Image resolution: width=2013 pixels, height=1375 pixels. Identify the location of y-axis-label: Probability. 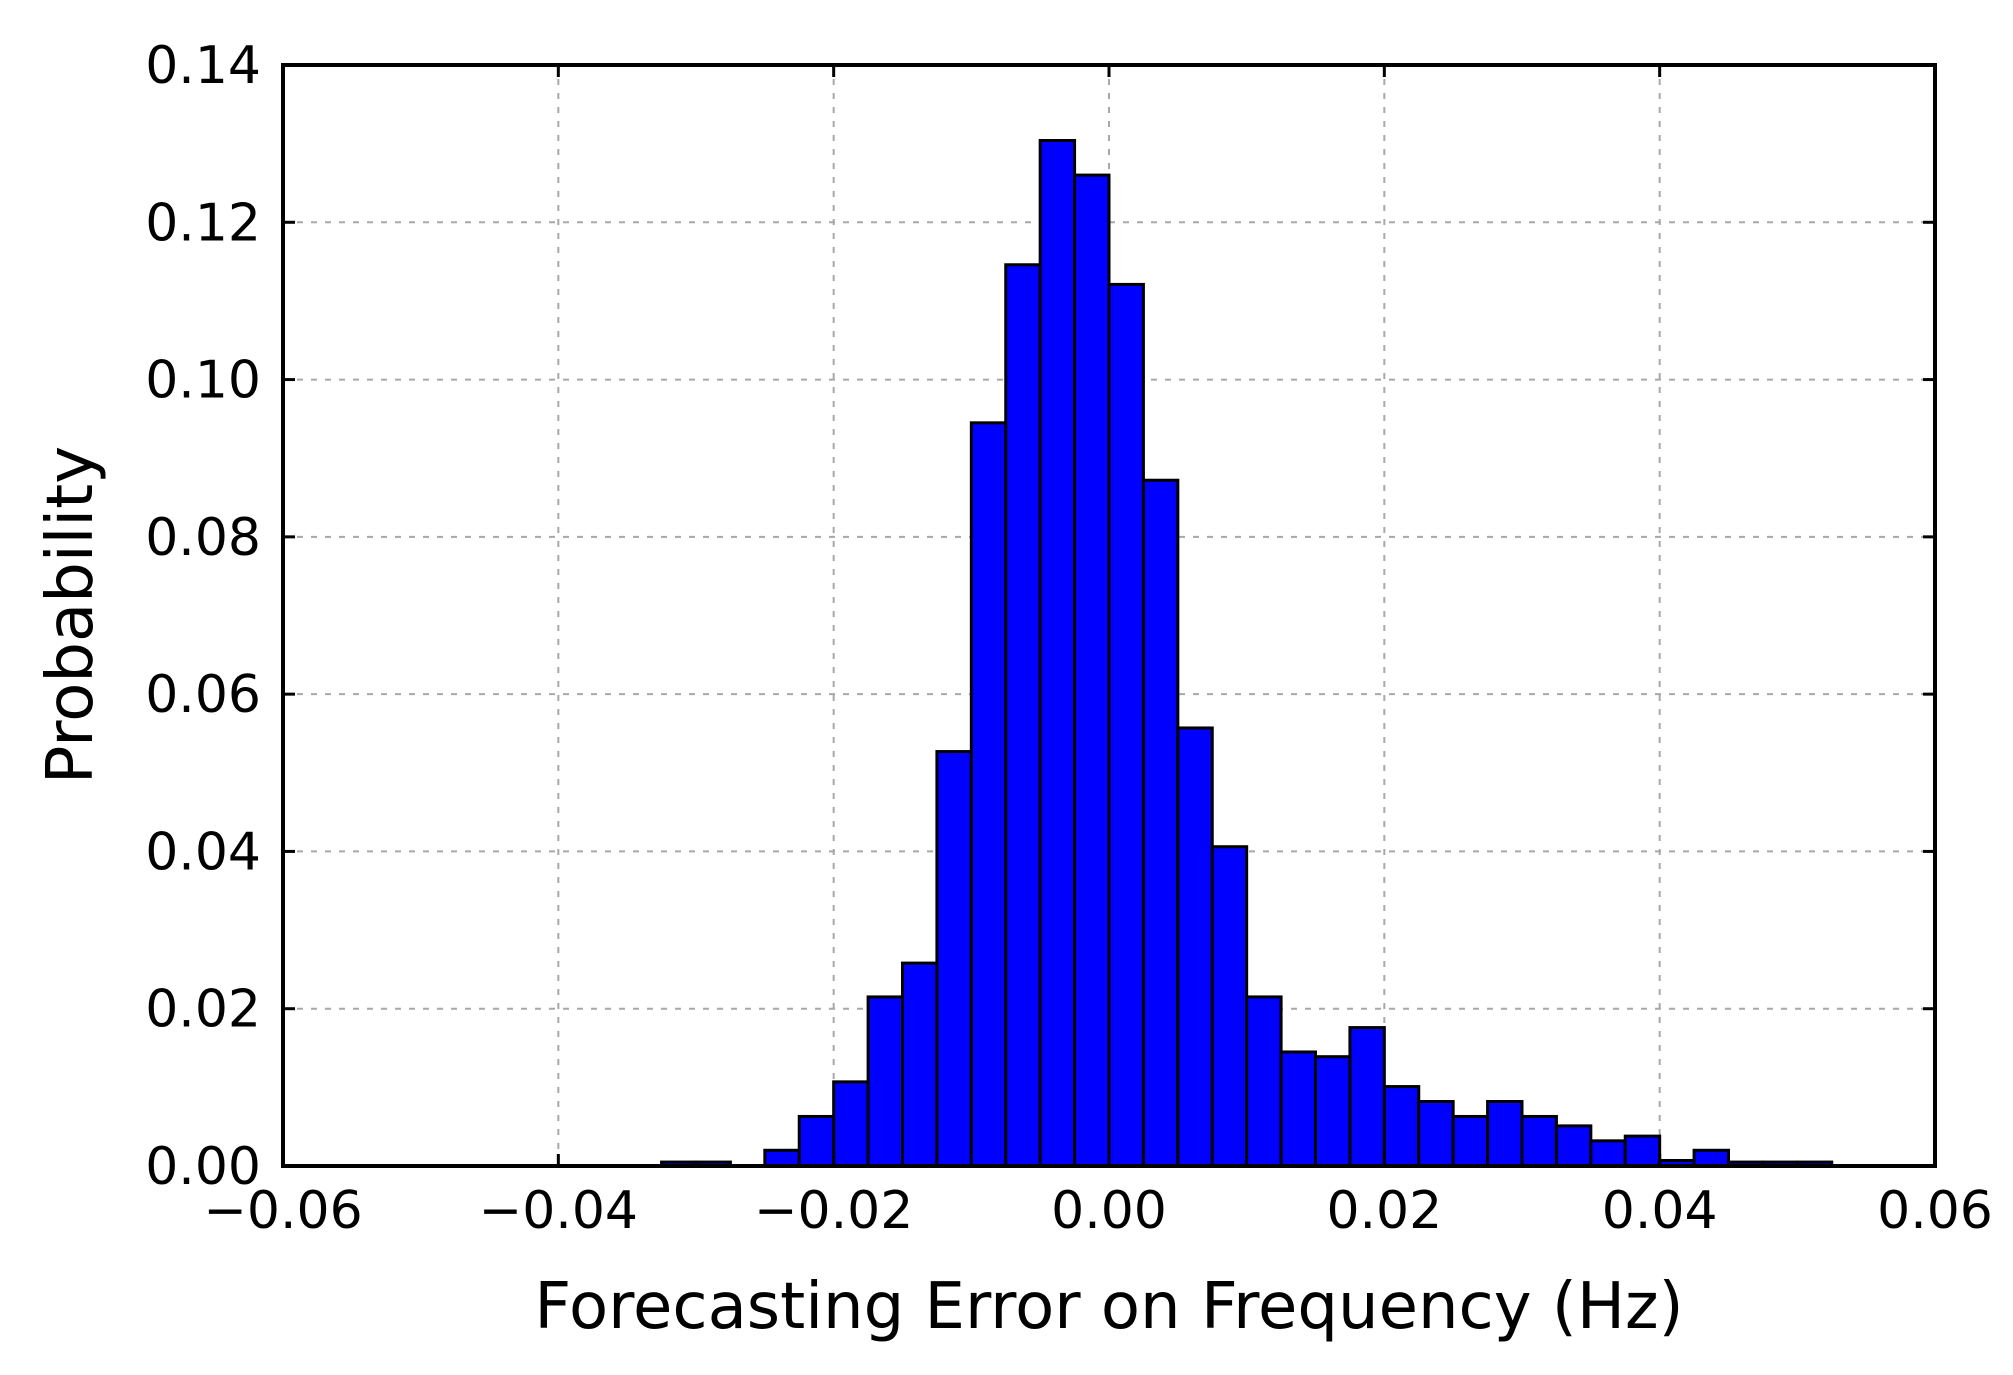
(71, 615).